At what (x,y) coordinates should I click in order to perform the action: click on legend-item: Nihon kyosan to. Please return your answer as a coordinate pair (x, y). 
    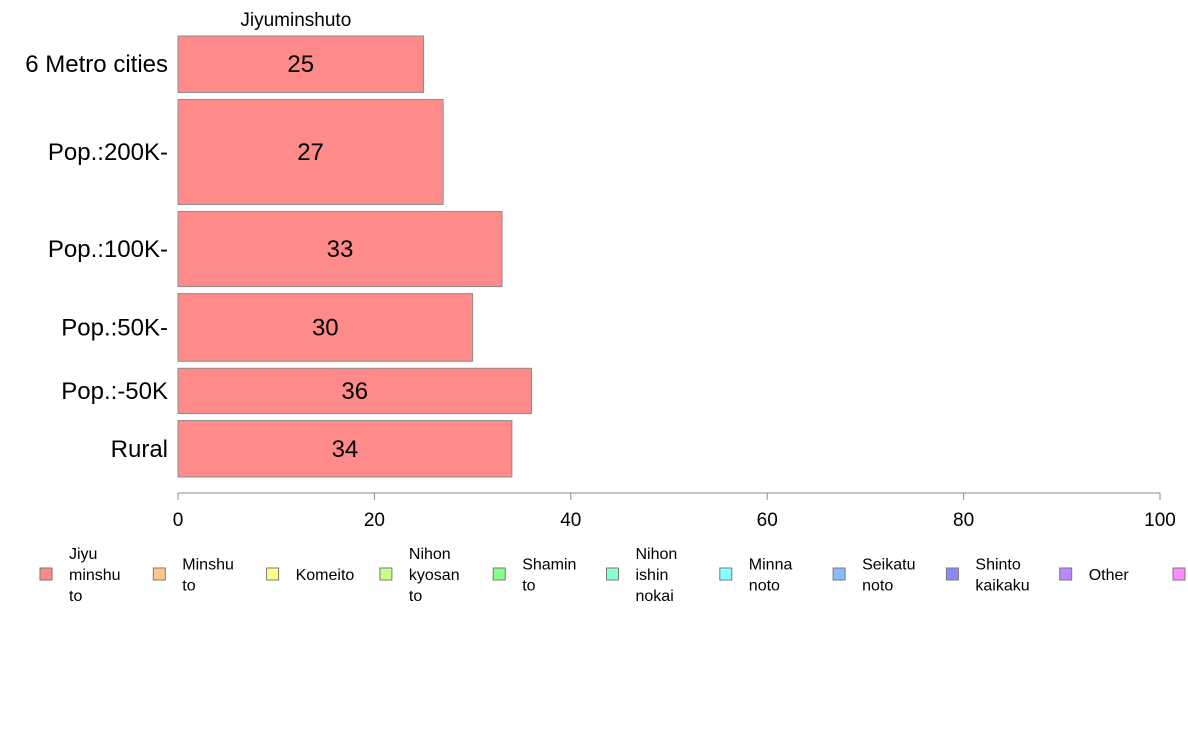
    Looking at the image, I should click on (419, 575).